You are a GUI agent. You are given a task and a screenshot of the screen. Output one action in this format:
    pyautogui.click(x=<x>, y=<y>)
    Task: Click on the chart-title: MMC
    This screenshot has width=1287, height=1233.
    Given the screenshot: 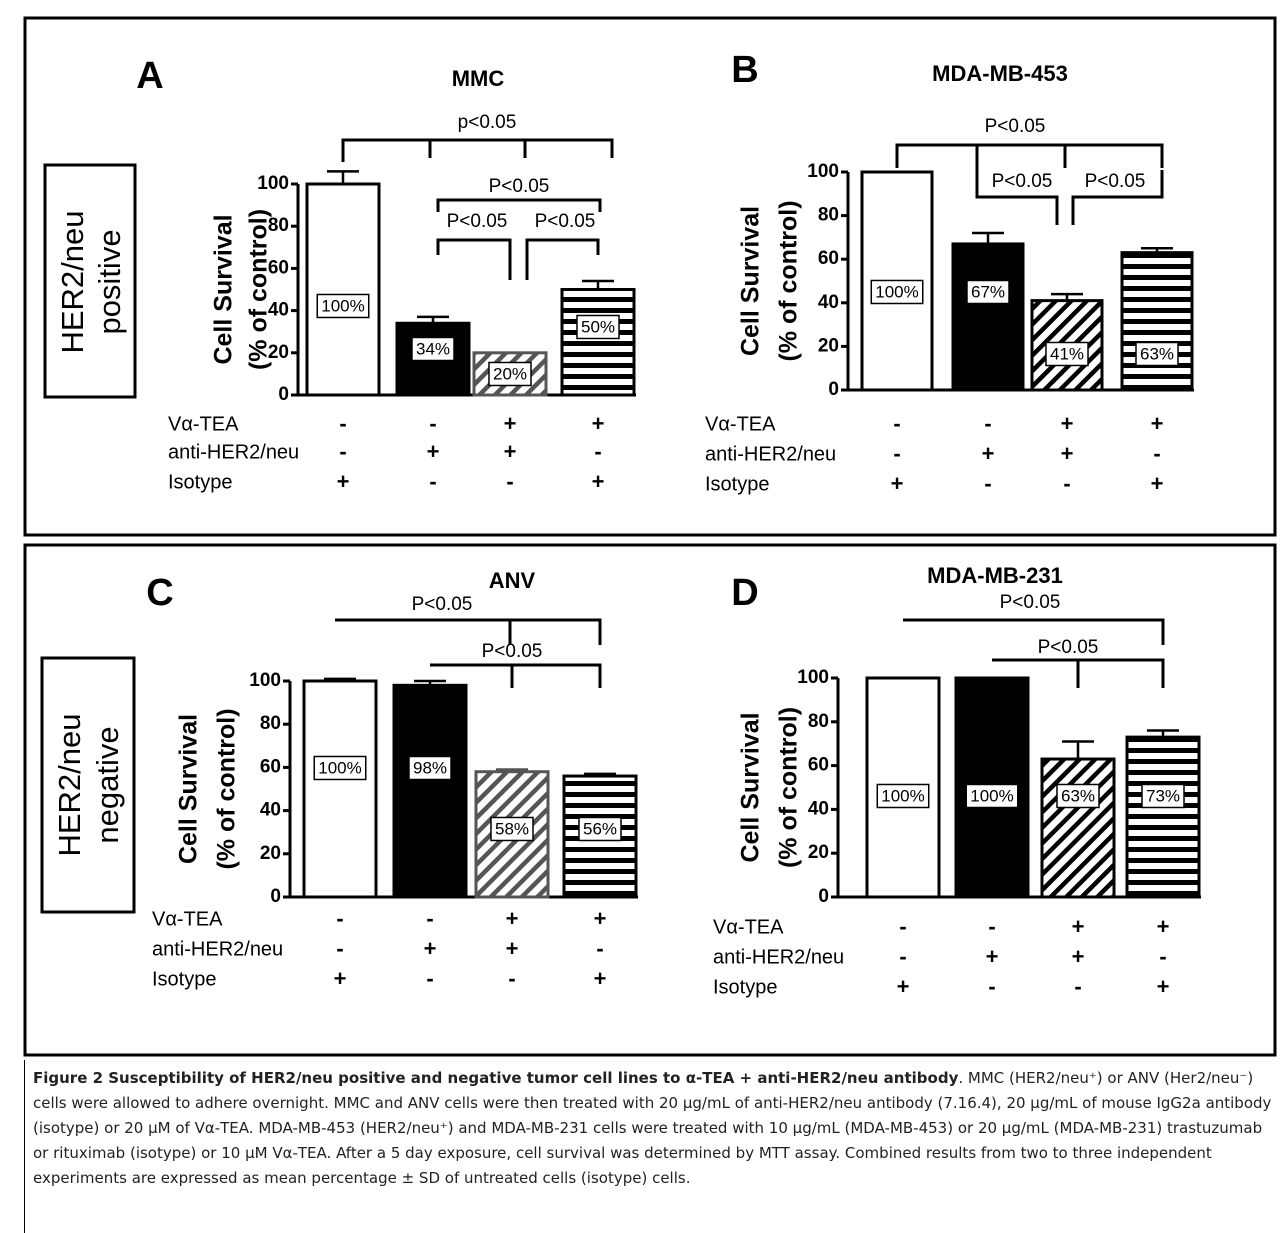 What is the action you would take?
    pyautogui.click(x=478, y=78)
    